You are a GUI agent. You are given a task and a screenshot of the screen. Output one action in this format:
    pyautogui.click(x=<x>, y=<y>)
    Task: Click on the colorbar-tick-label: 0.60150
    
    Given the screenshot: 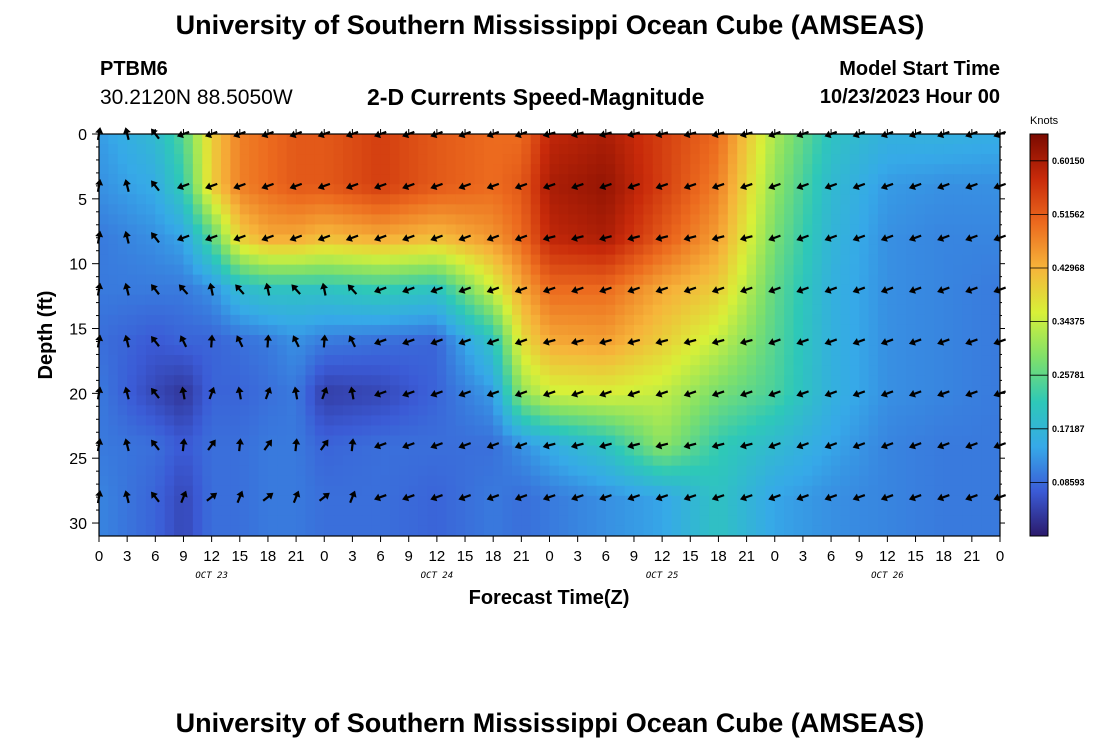 What is the action you would take?
    pyautogui.click(x=1068, y=161)
    